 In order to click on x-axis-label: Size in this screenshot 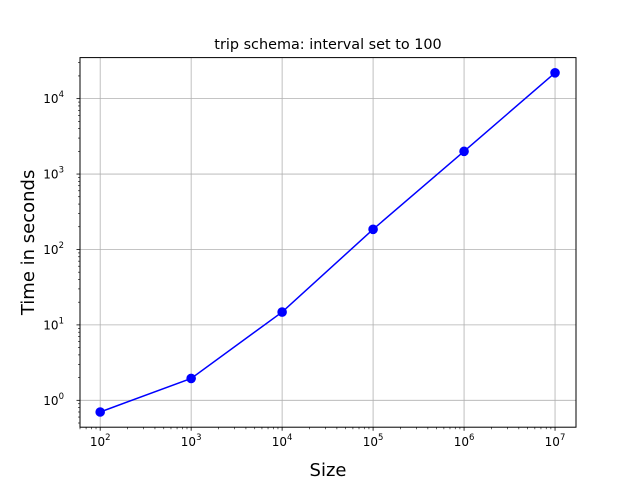, I will do `click(328, 470)`.